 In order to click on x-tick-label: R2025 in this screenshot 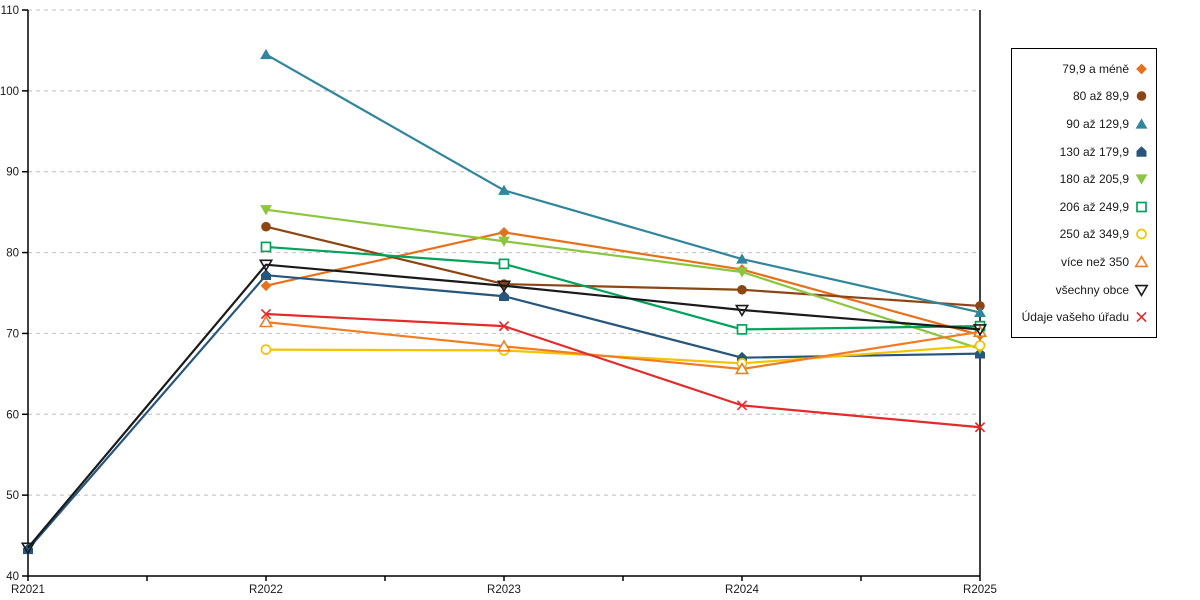, I will do `click(980, 590)`.